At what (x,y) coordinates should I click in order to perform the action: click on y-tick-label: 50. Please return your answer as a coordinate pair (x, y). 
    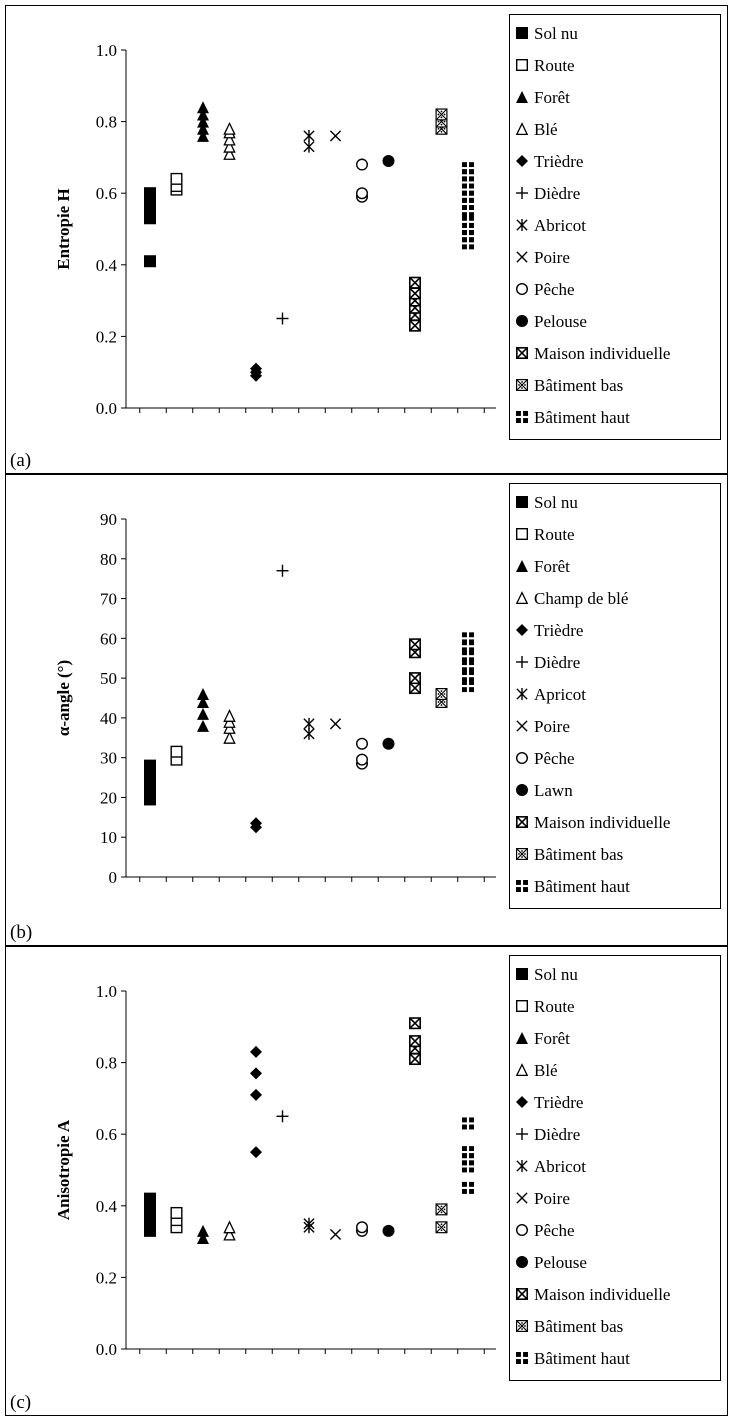
    Looking at the image, I should click on (108, 678).